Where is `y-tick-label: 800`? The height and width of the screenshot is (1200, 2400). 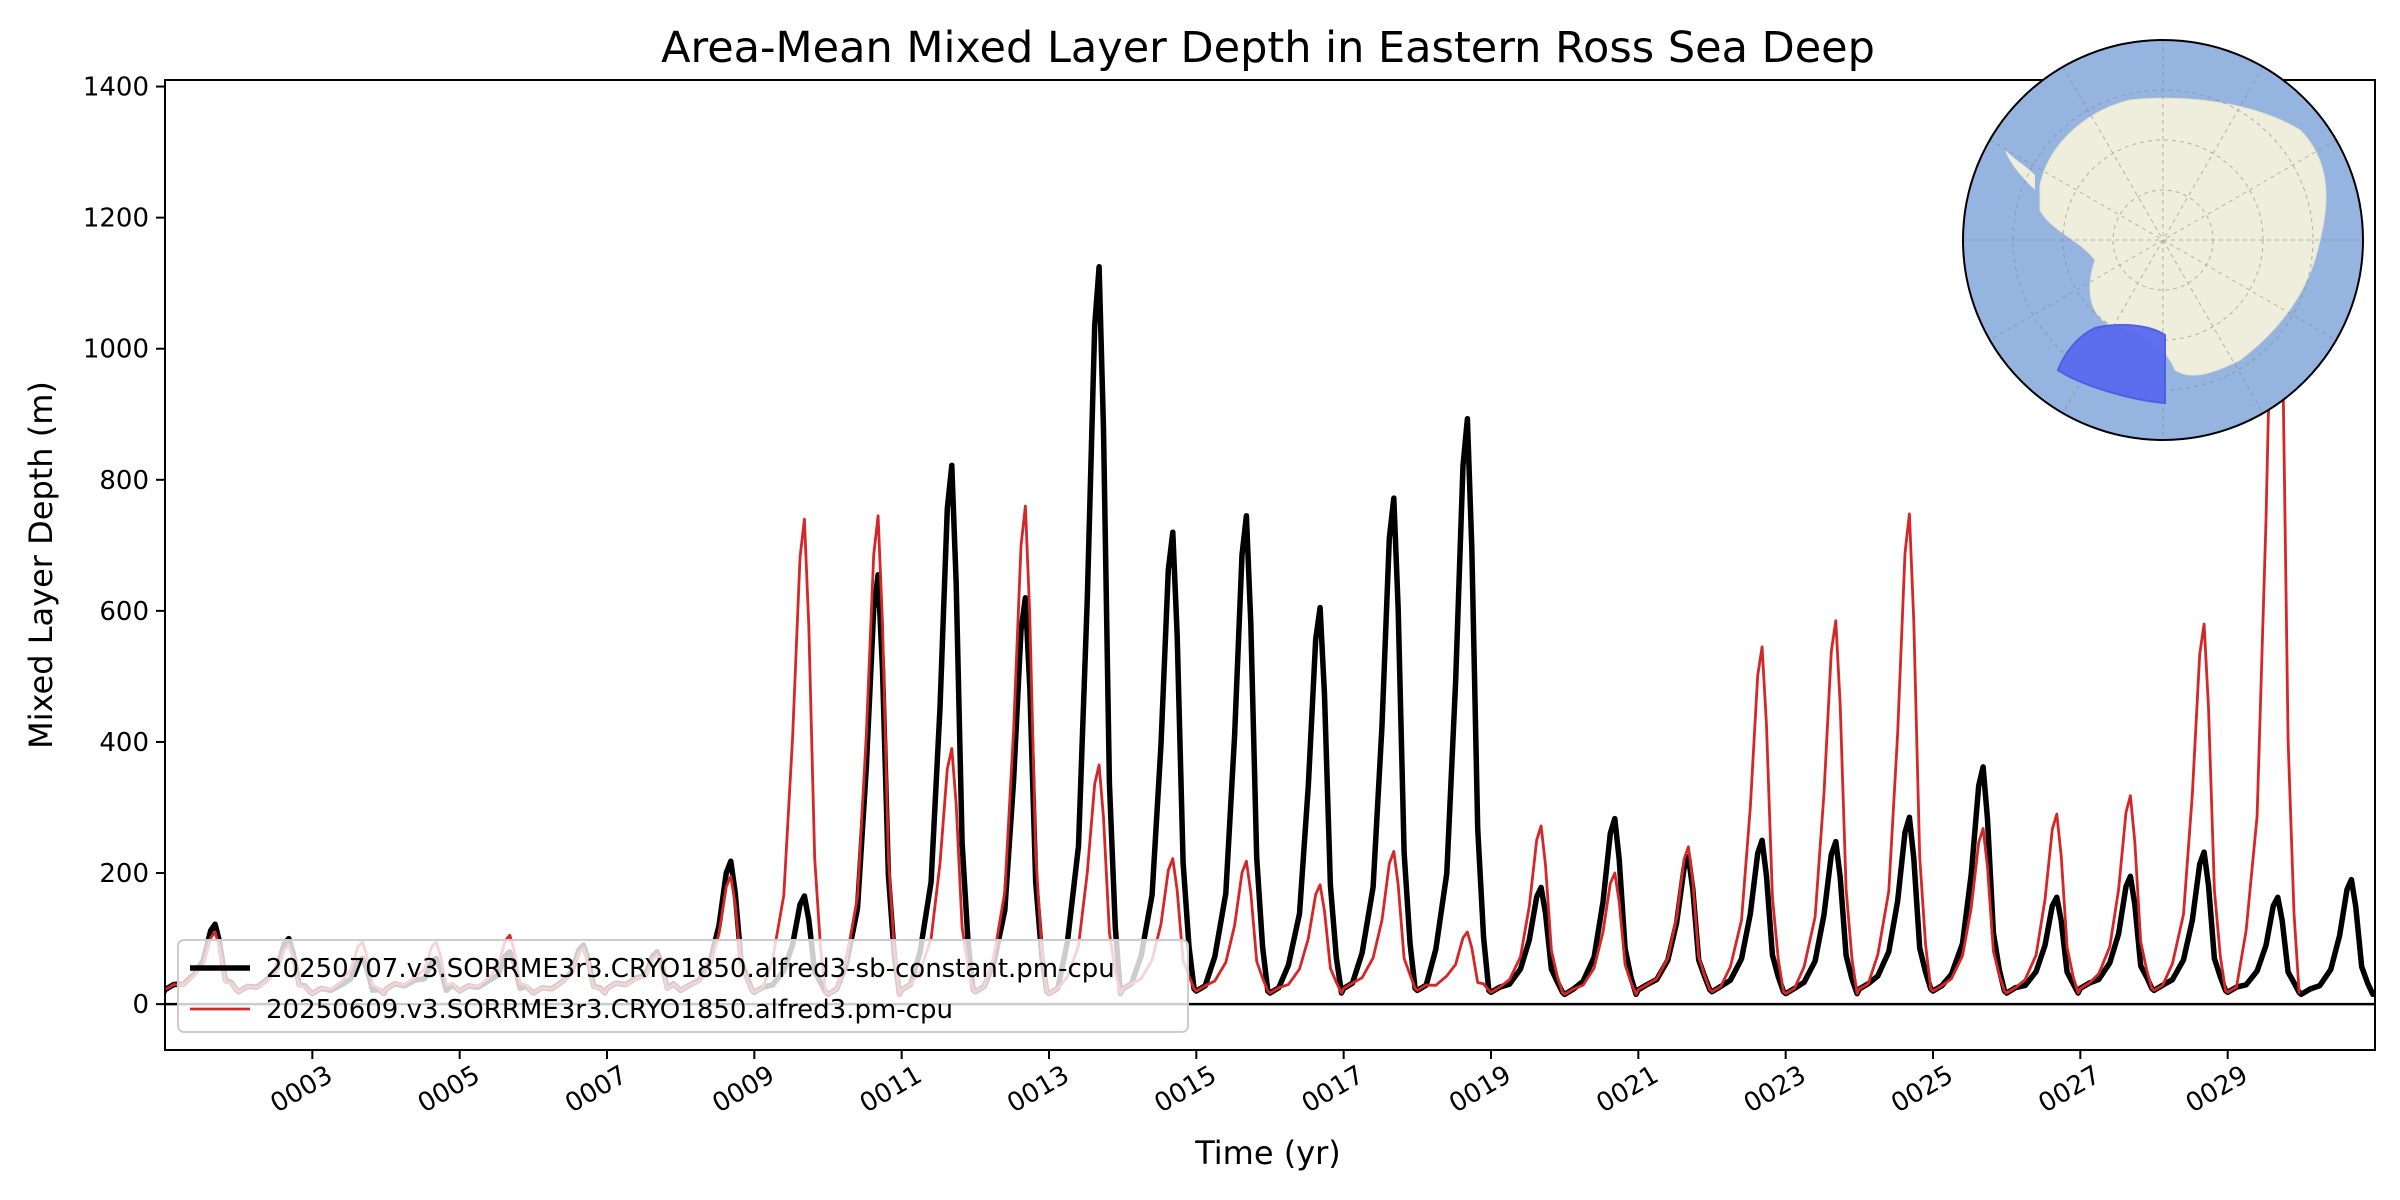 y-tick-label: 800 is located at coordinates (124, 481).